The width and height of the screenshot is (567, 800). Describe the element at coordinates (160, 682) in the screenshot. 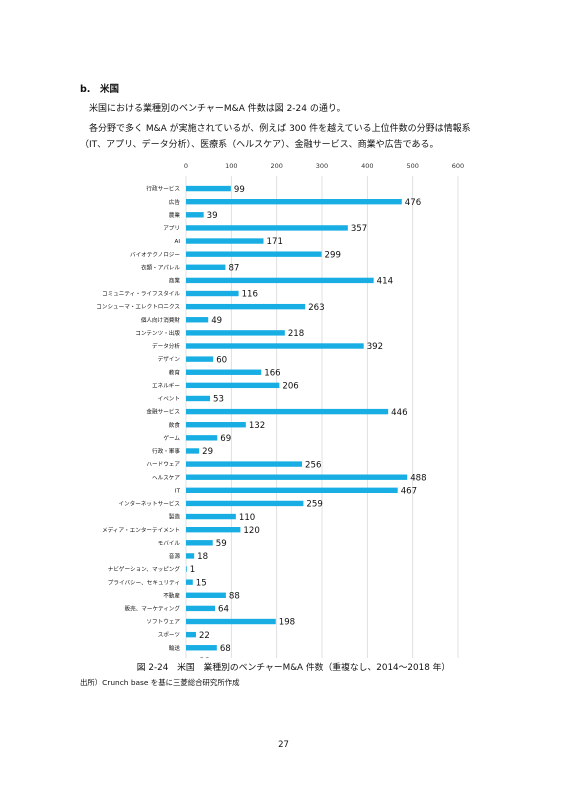

I see `source-note: 出所）Crunch base を基に三菱総合研究所作成` at that location.